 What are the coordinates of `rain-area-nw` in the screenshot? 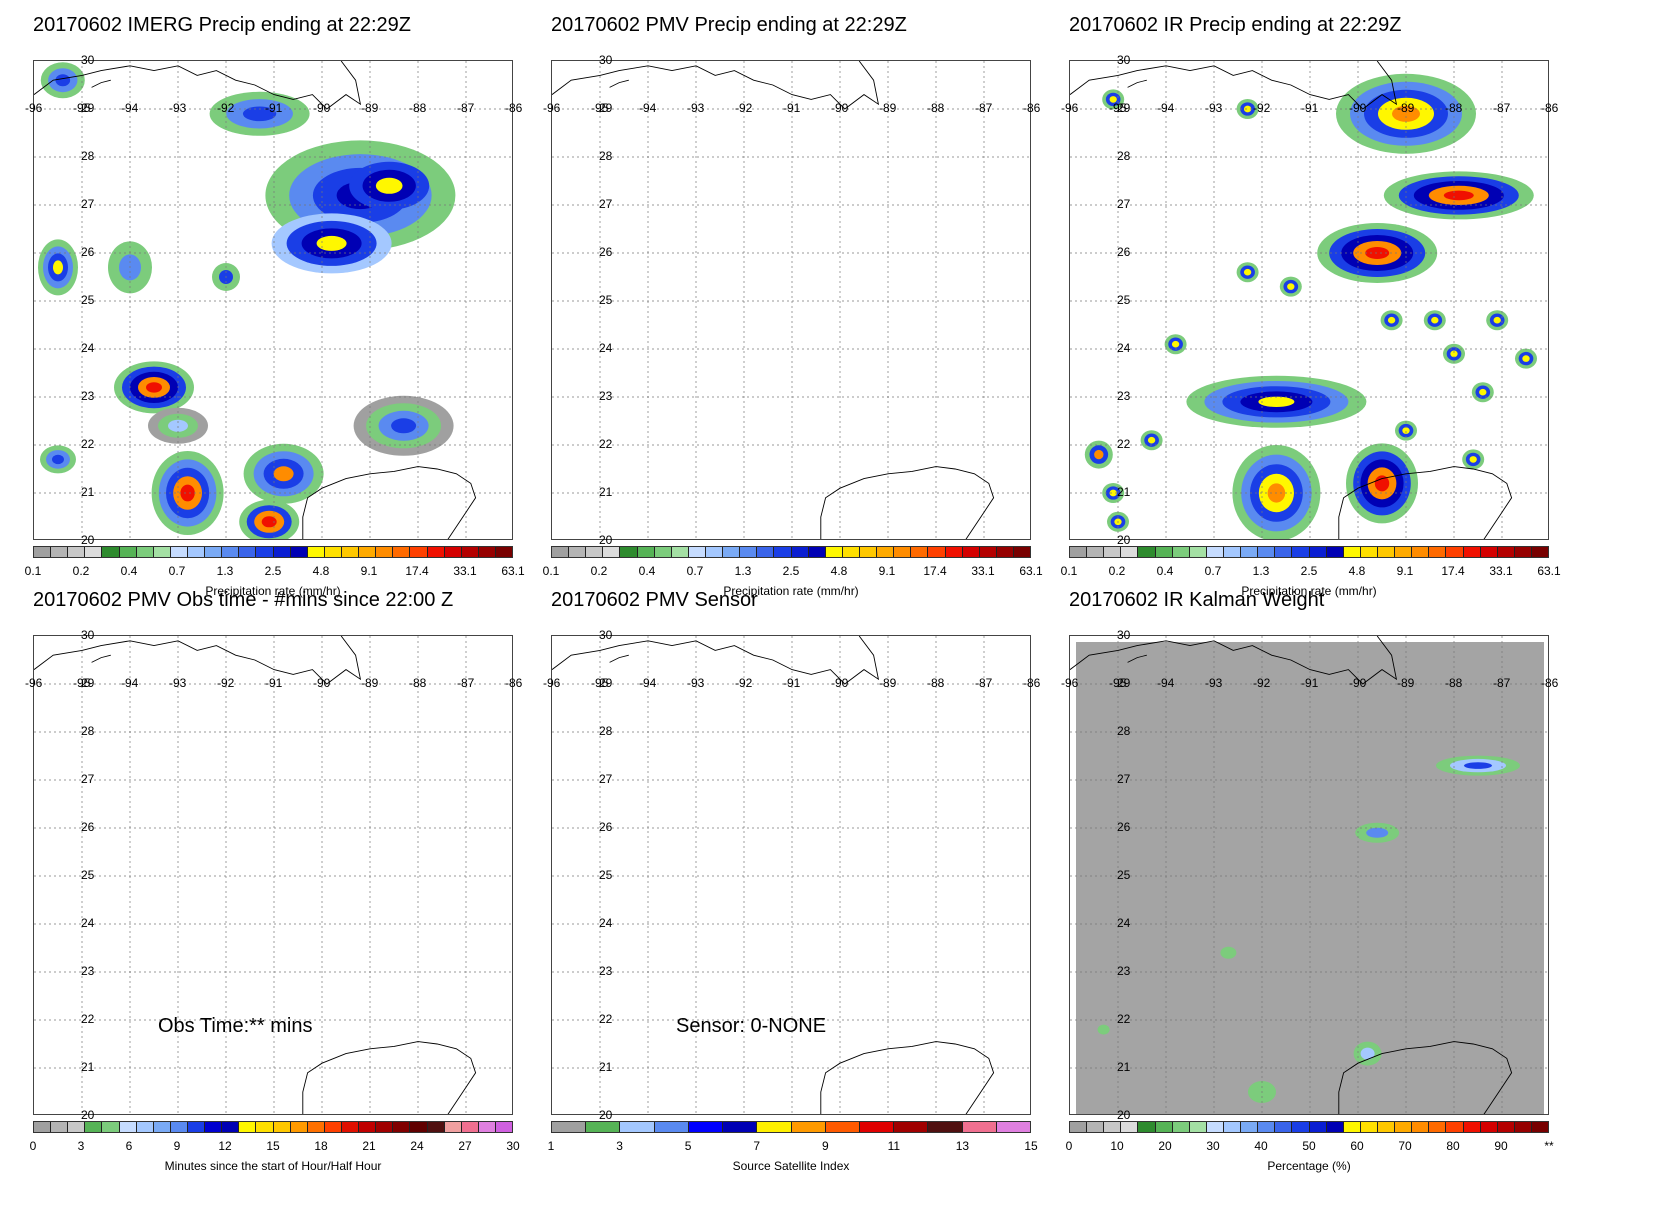 It's located at (62, 80).